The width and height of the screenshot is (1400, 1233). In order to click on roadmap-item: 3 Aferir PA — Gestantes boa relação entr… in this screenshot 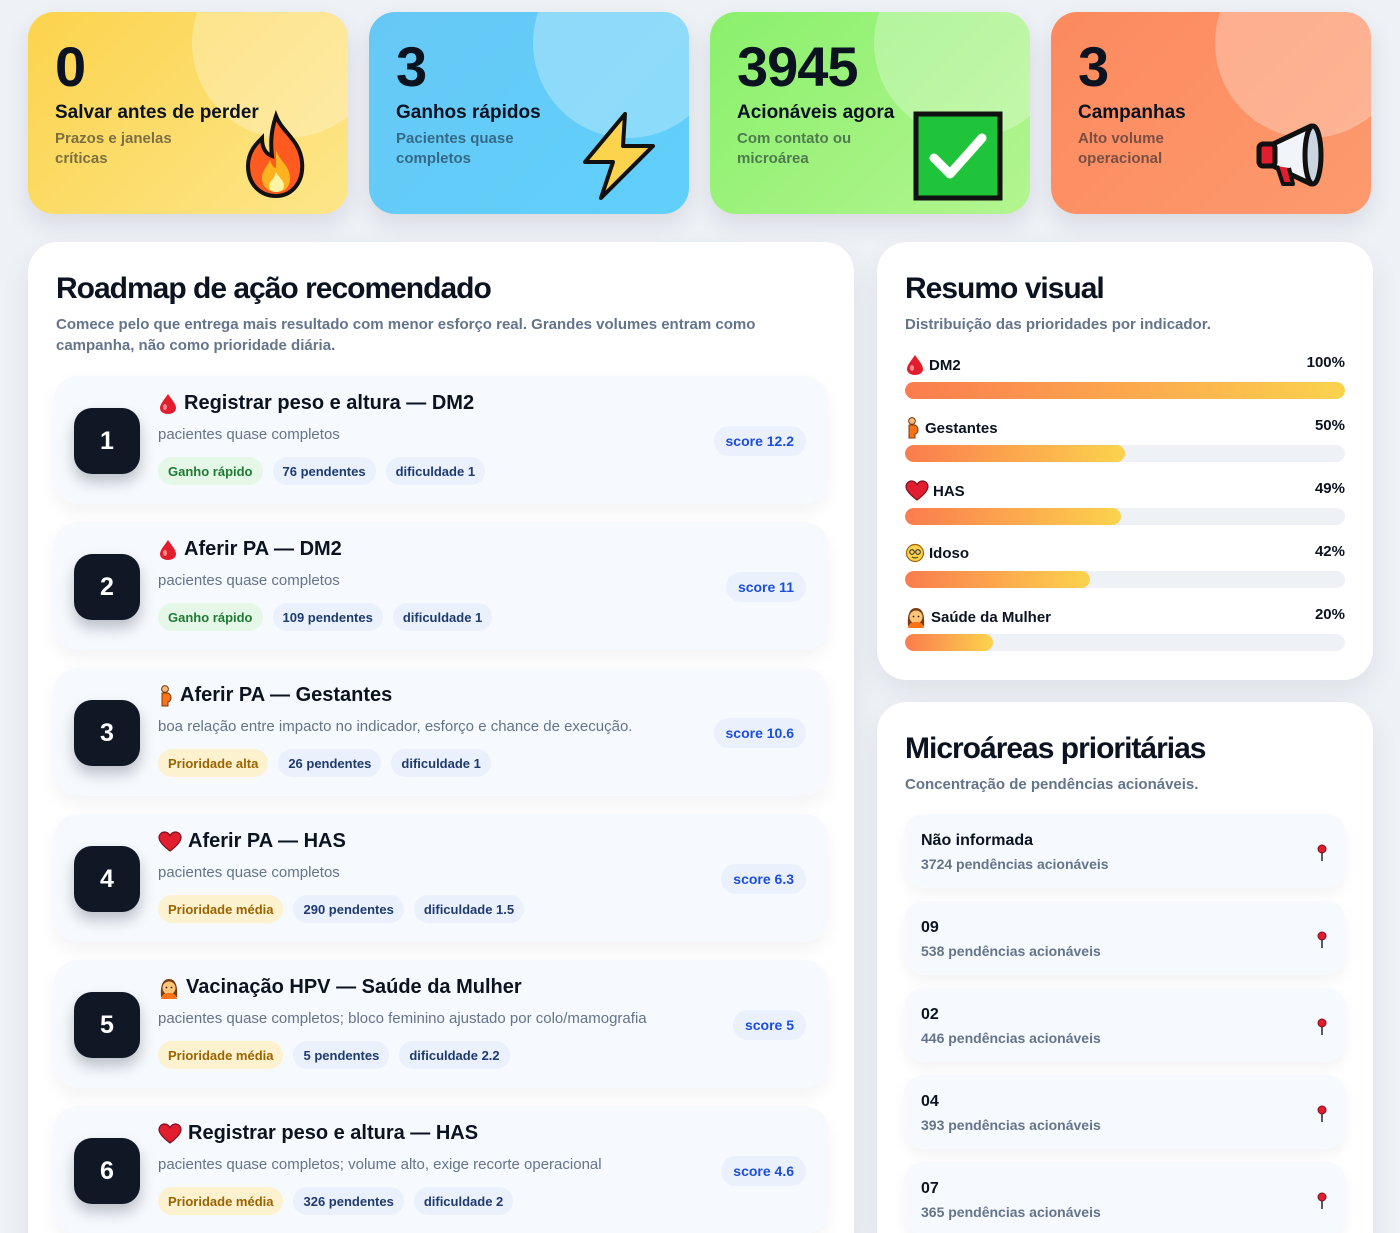, I will do `click(441, 732)`.